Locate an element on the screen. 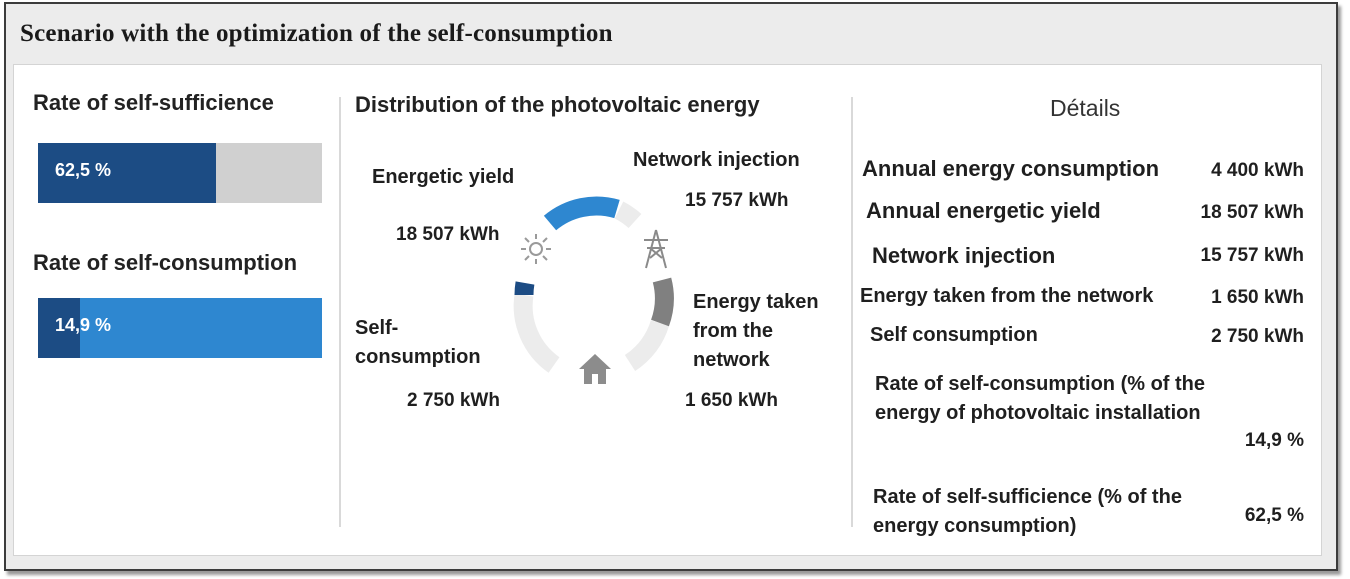 This screenshot has width=1350, height=579. self-sufficience-label: Rate of self-sufficience is located at coordinates (153, 102).